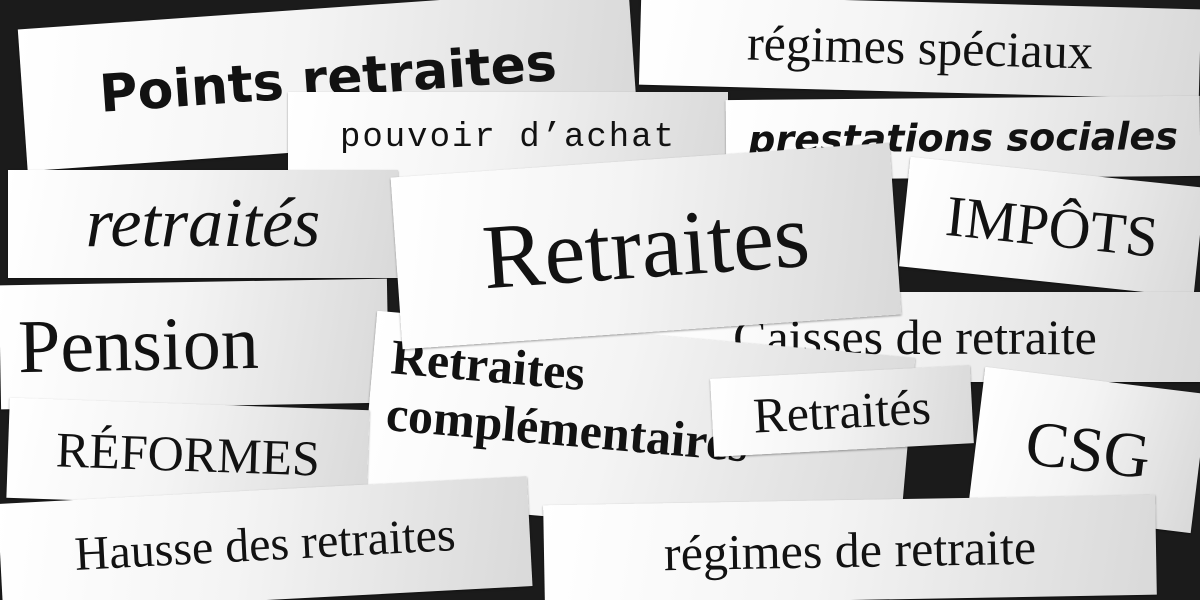 The width and height of the screenshot is (1200, 600). I want to click on clipping-text: pouvoir d’achat, so click(508, 138).